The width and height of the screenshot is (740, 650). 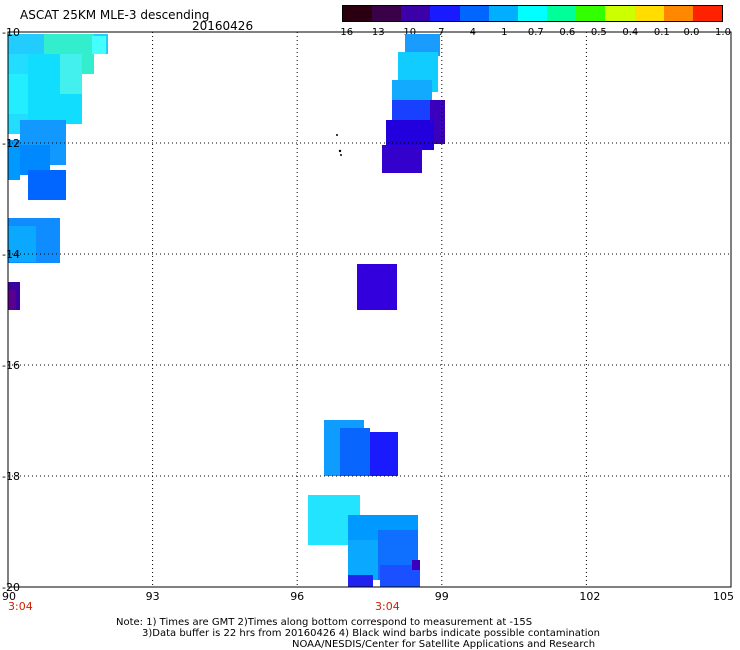 What do you see at coordinates (20, 606) in the screenshot?
I see `time-label-left: 3:04` at bounding box center [20, 606].